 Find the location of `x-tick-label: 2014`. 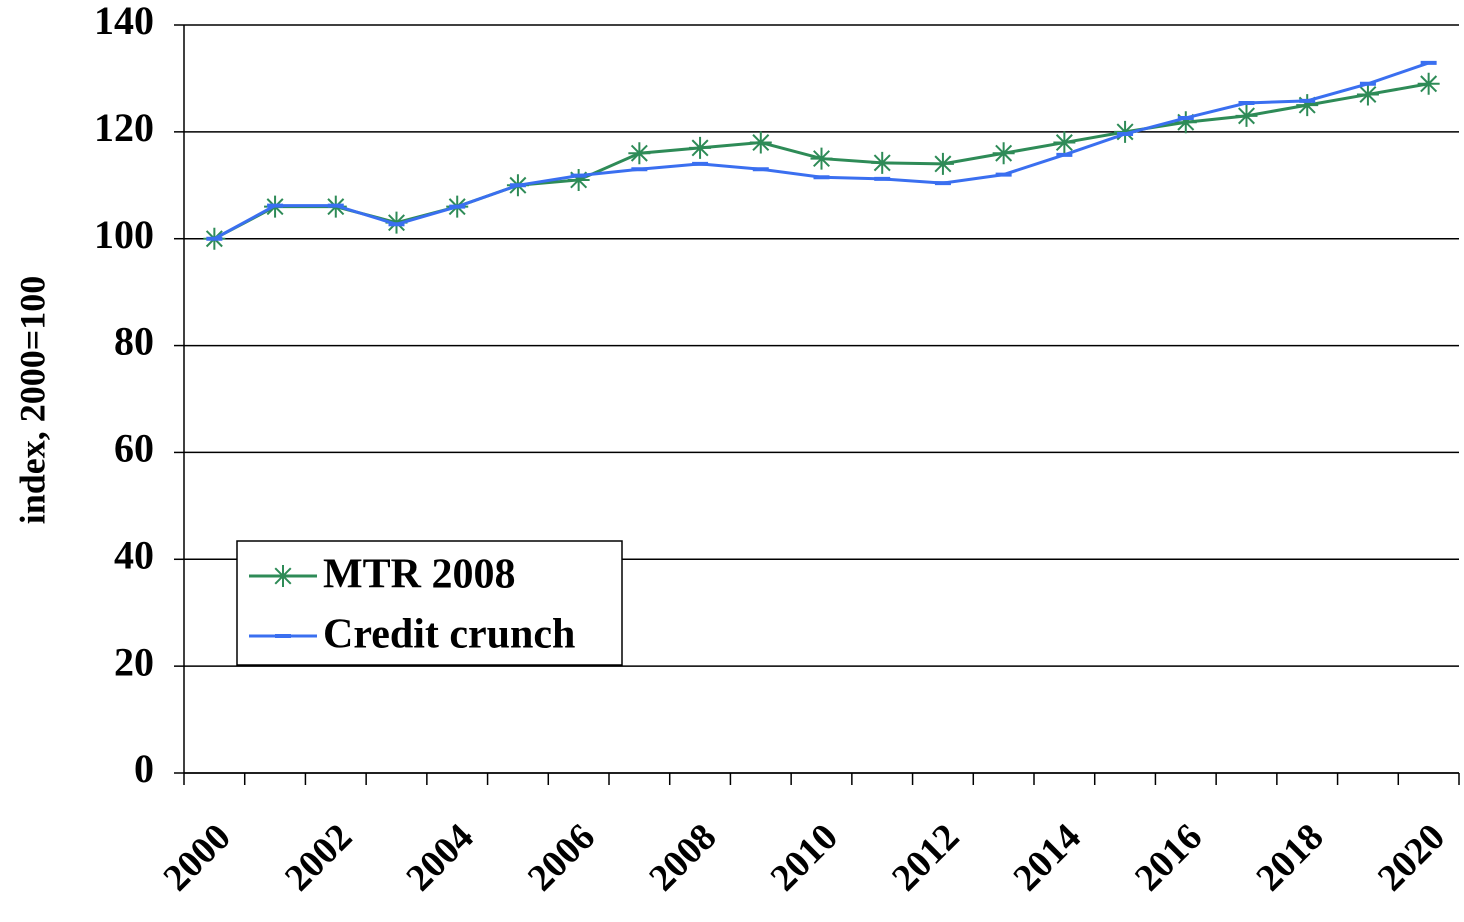

x-tick-label: 2014 is located at coordinates (1046, 857).